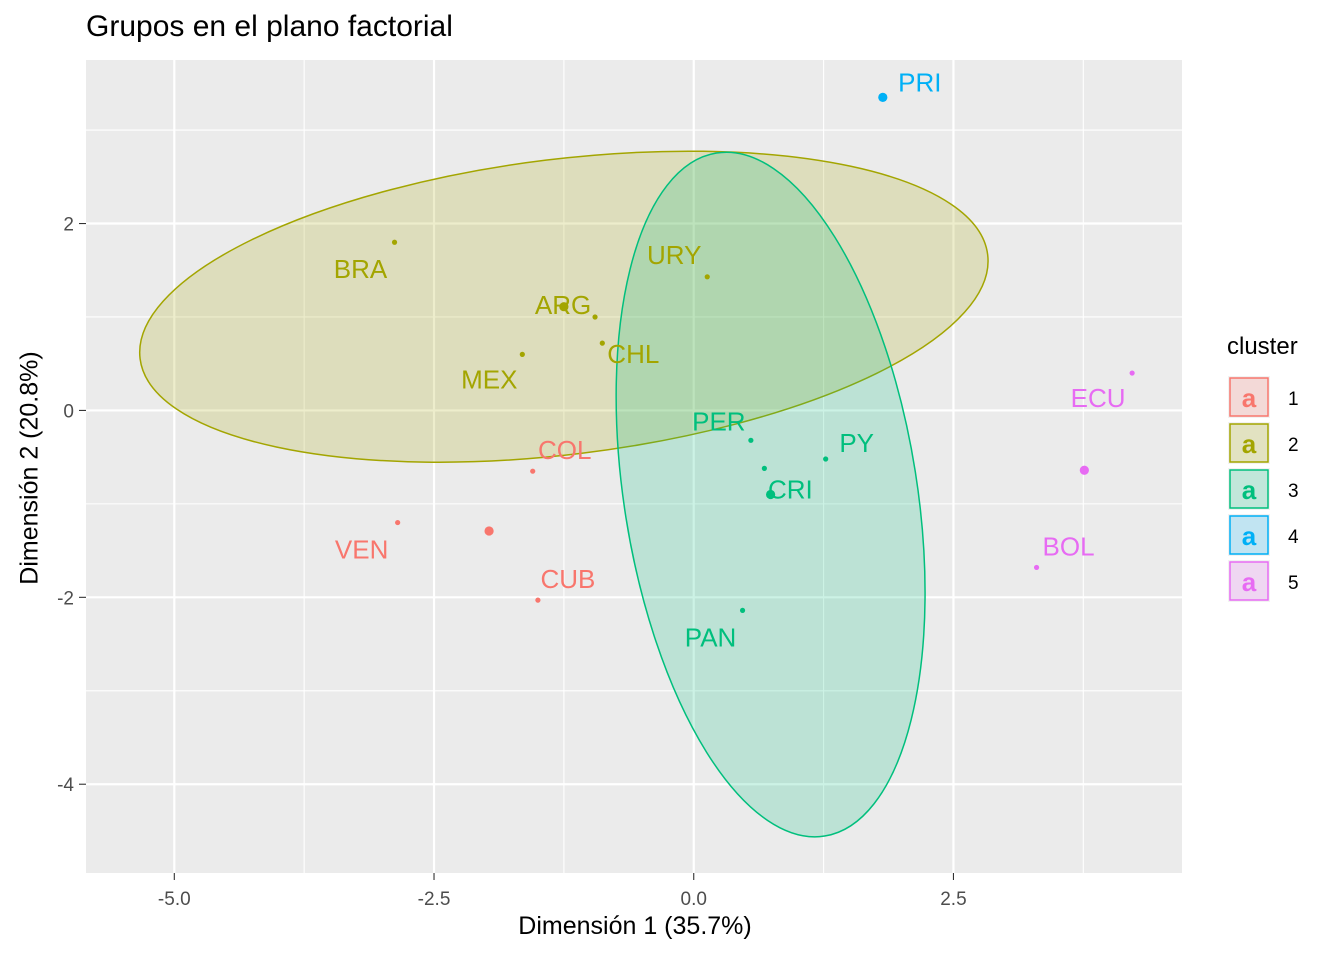 The image size is (1344, 960). Describe the element at coordinates (65, 598) in the screenshot. I see `y-tick-label: -2` at that location.